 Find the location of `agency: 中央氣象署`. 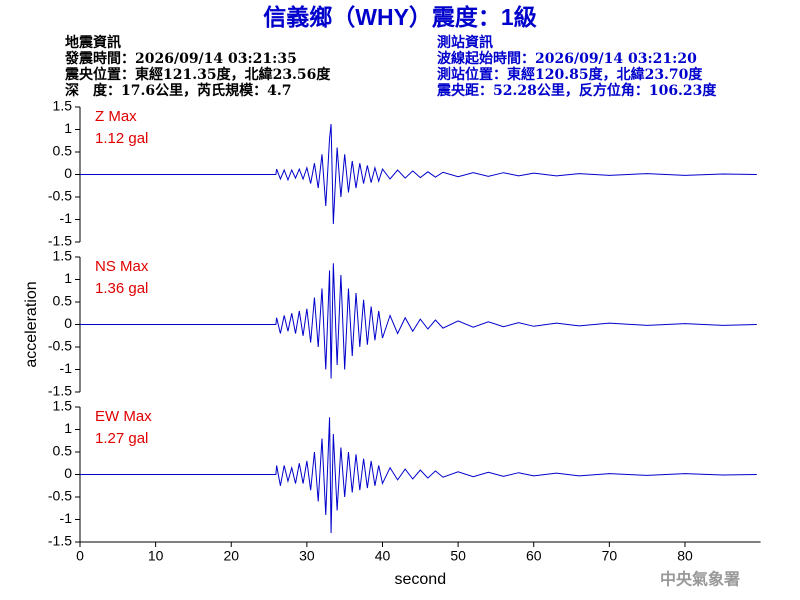

agency: 中央氣象署 is located at coordinates (700, 579).